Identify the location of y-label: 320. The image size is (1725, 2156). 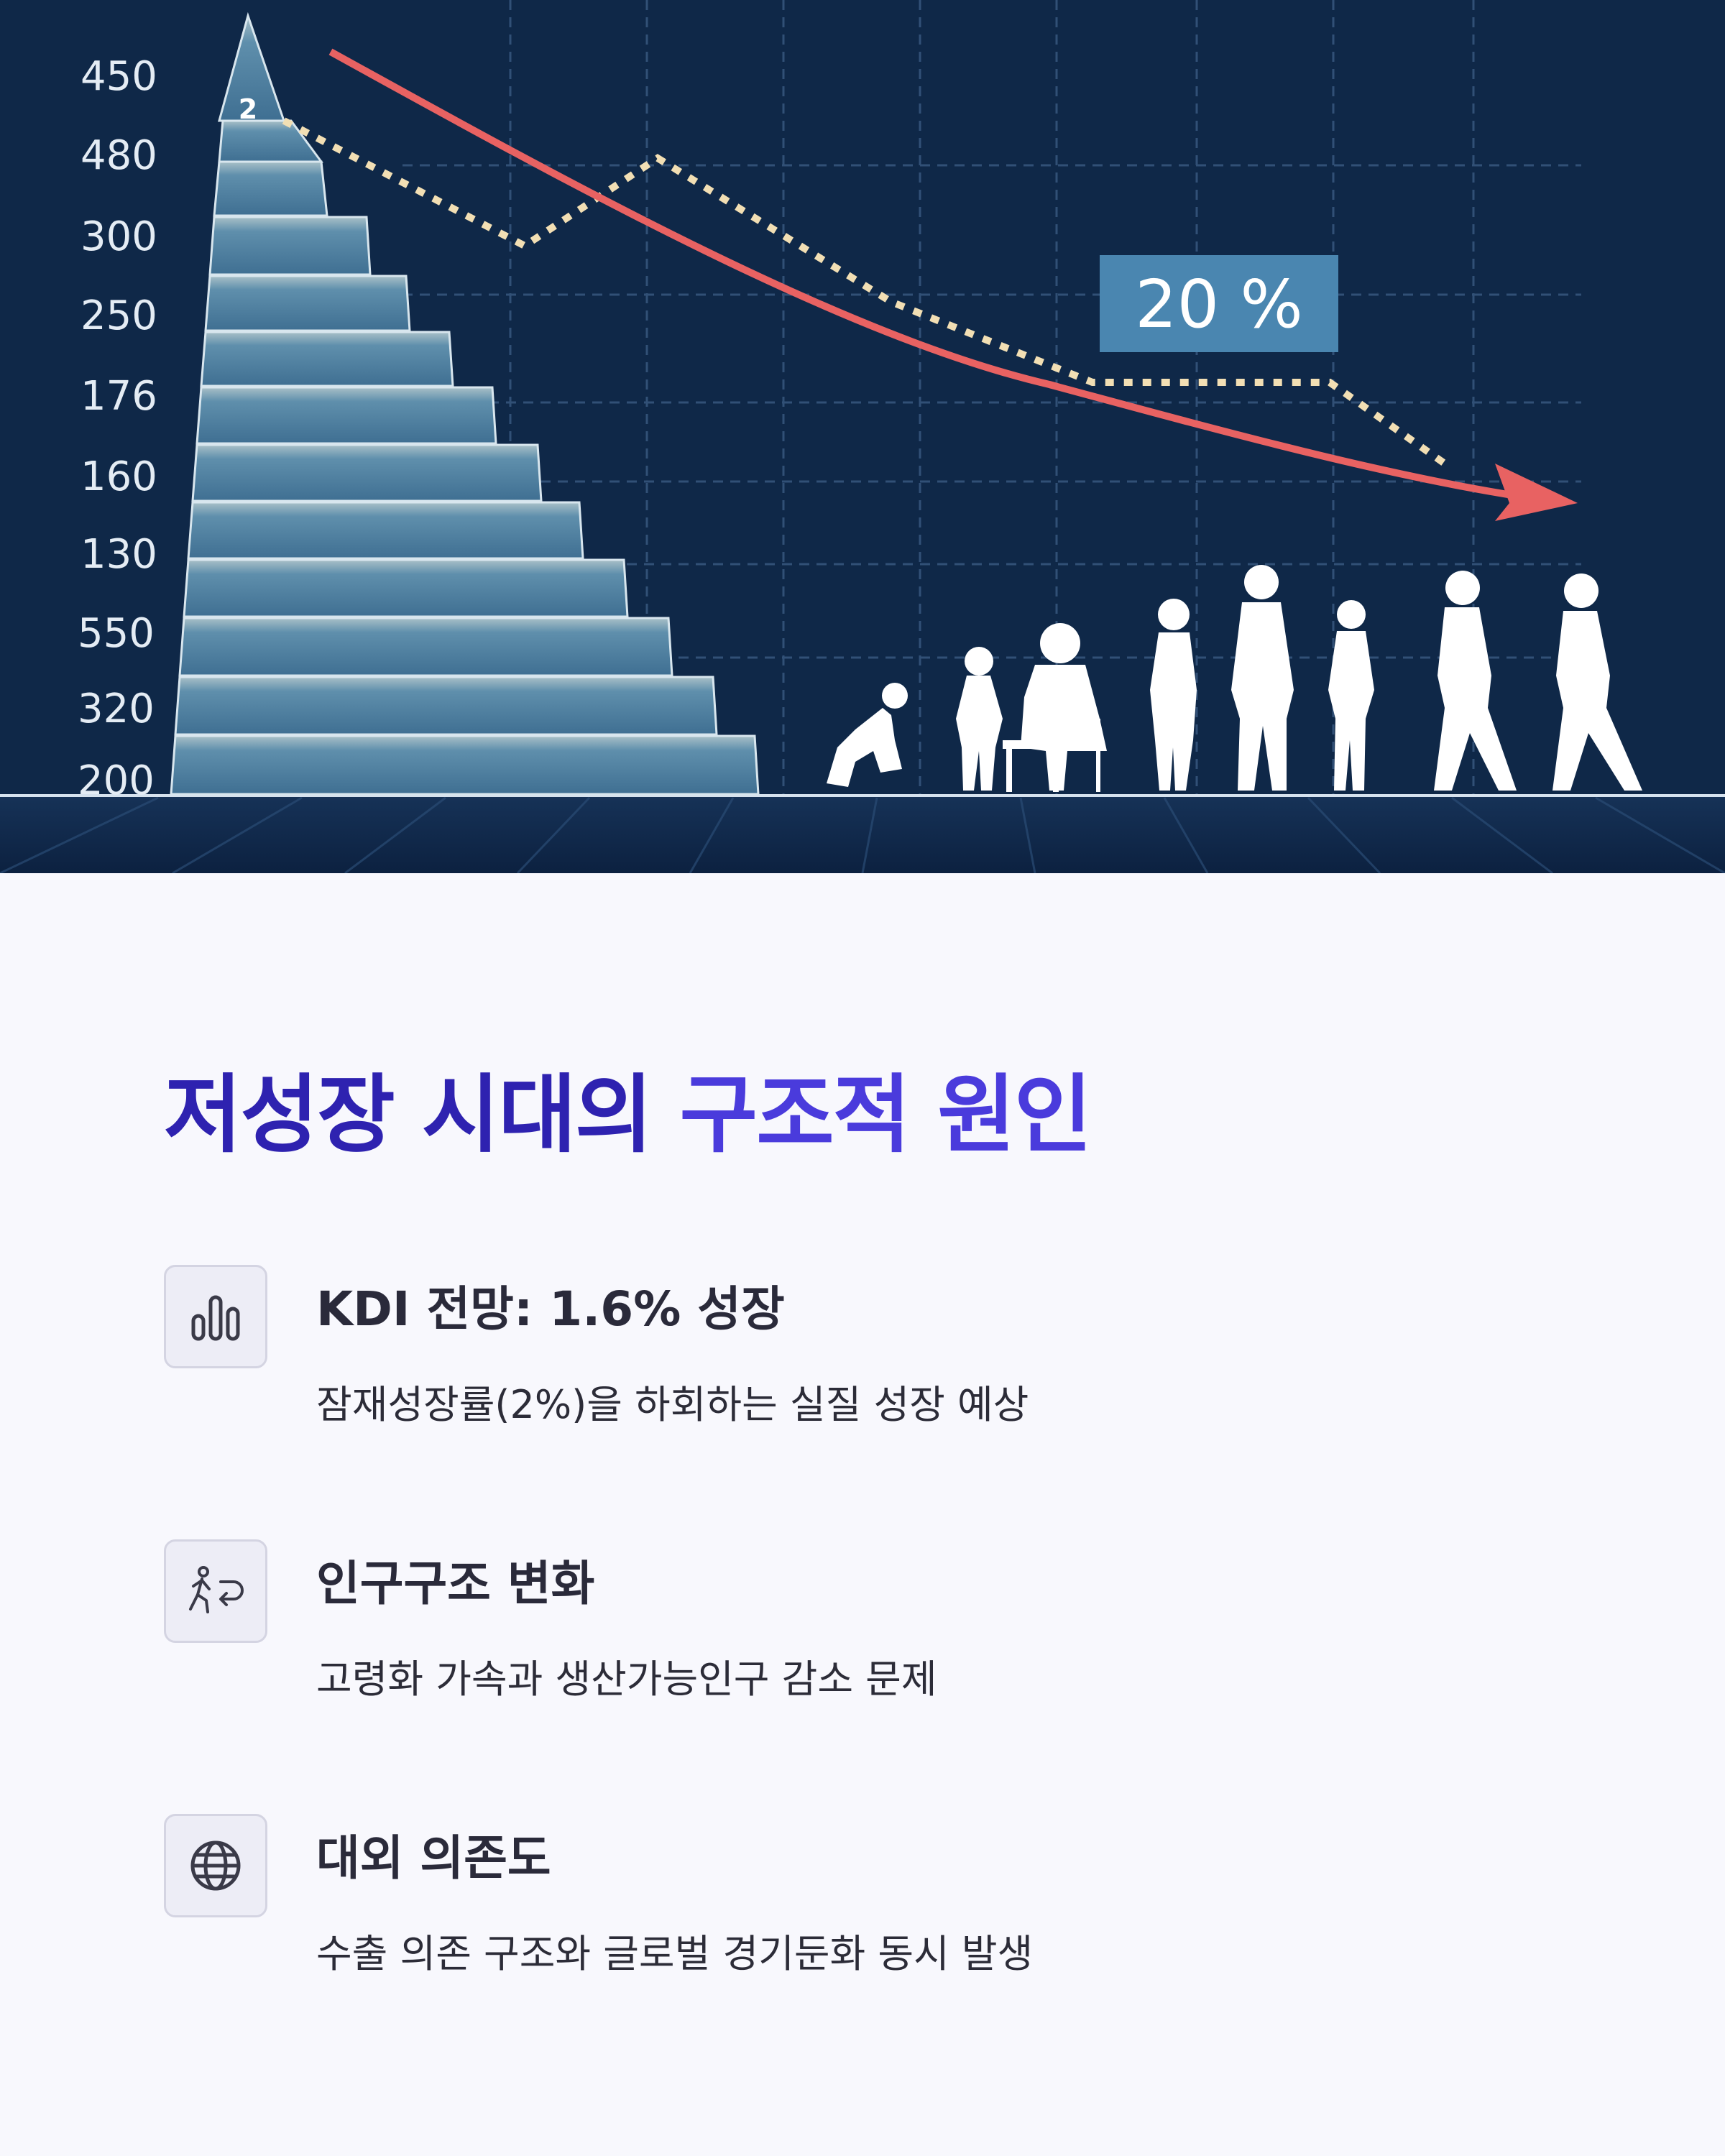
(116, 709).